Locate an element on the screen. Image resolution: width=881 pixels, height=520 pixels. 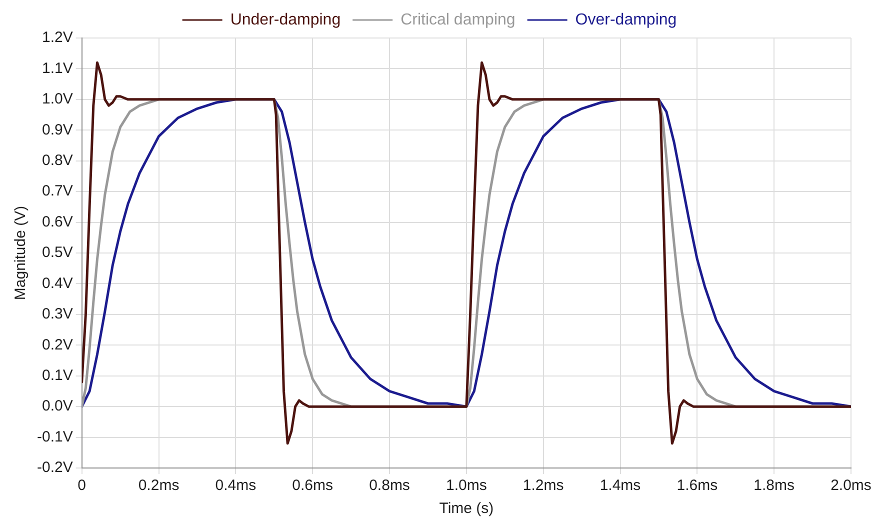
y-tick-label: 0.5V is located at coordinates (57, 253).